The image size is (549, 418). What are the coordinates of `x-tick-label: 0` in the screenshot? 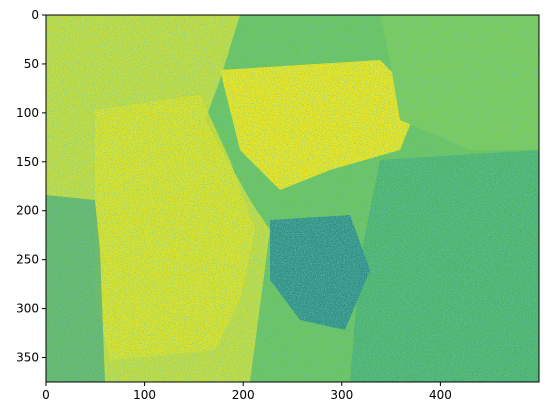 It's located at (46, 395).